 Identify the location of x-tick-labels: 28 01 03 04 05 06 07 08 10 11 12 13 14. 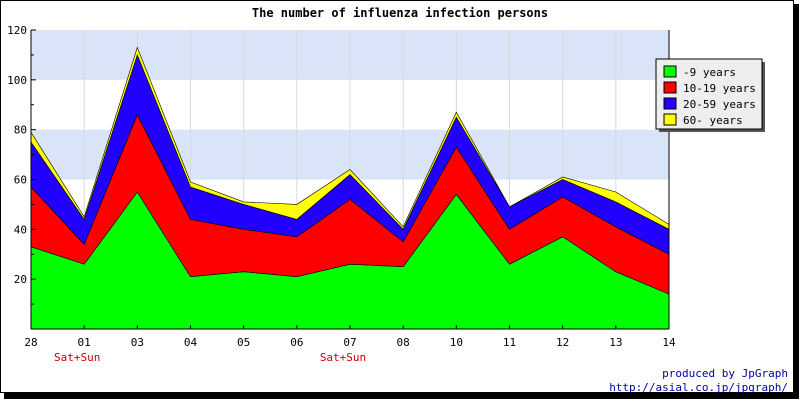
(350, 342).